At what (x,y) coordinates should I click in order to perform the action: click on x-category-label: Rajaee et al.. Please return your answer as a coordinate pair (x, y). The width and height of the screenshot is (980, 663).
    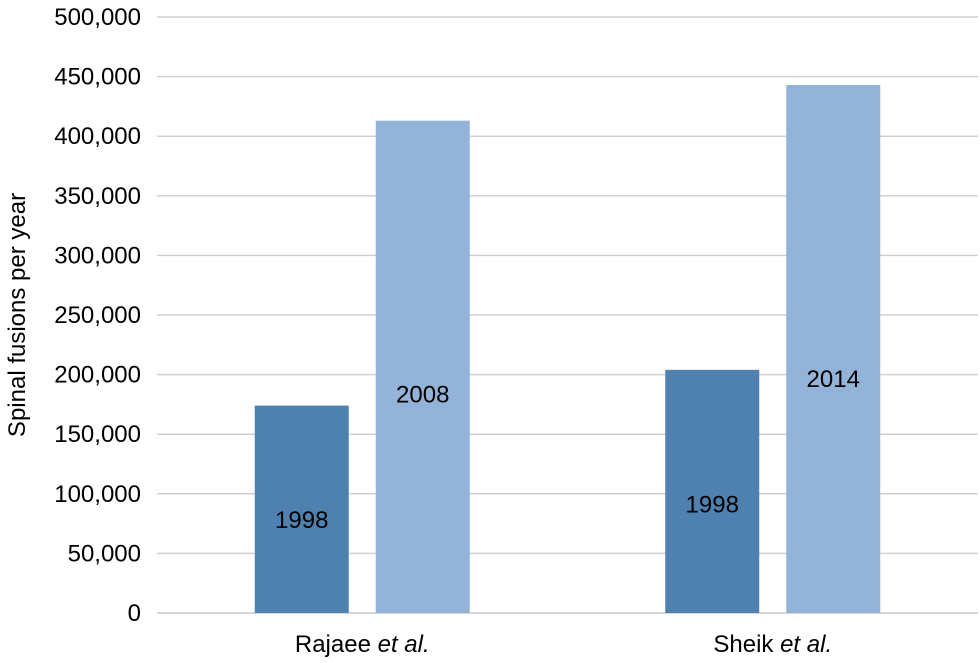
    Looking at the image, I should click on (362, 644).